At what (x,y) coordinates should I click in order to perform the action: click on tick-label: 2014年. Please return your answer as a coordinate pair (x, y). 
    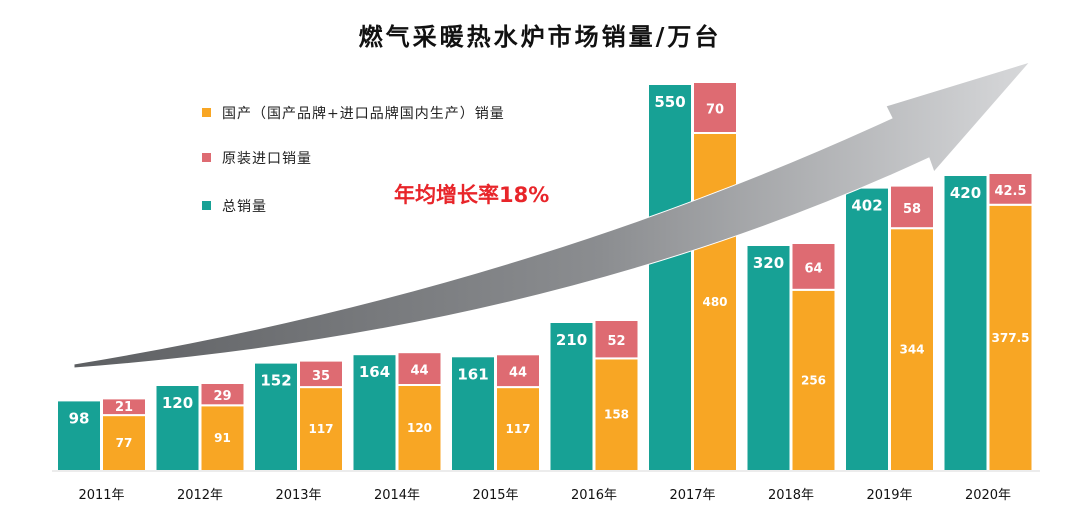
    Looking at the image, I should click on (397, 495).